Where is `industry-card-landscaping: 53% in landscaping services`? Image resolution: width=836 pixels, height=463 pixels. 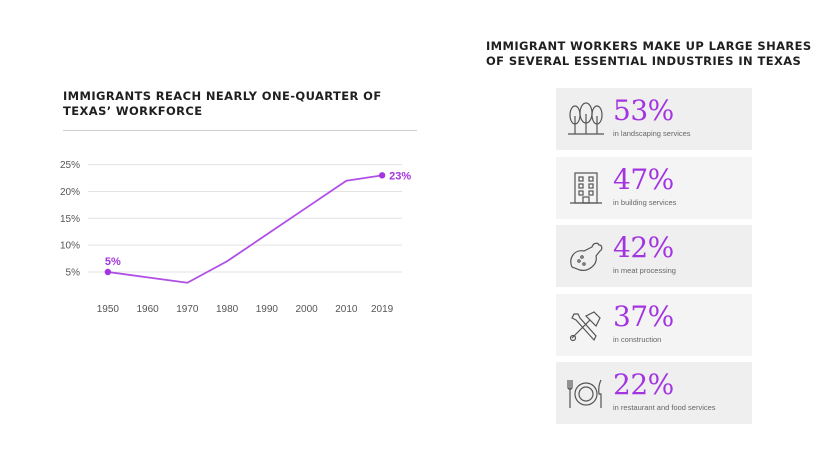 industry-card-landscaping: 53% in landscaping services is located at coordinates (654, 119).